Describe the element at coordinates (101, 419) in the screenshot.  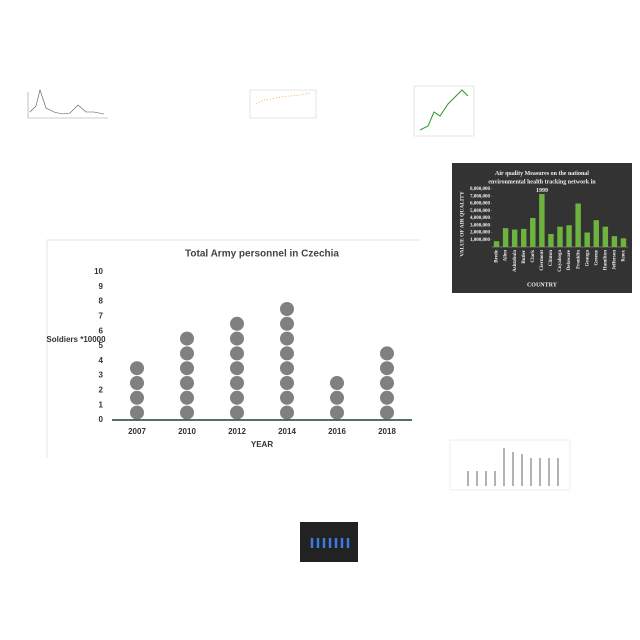
I see `y-tick-label: 0` at that location.